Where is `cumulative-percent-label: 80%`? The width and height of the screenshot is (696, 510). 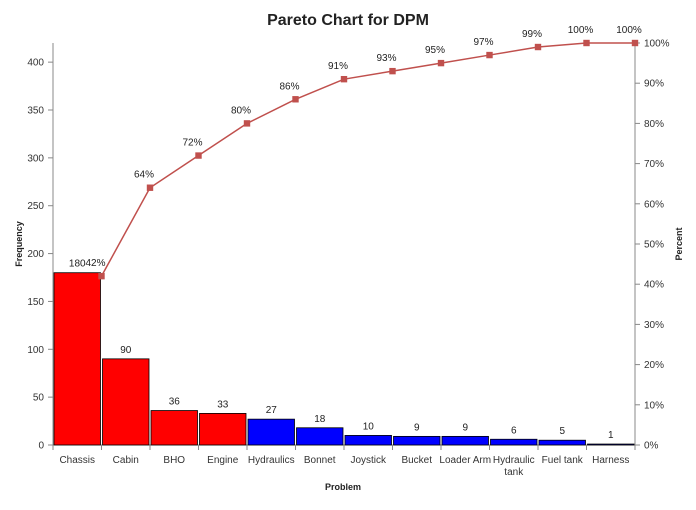 cumulative-percent-label: 80% is located at coordinates (241, 110).